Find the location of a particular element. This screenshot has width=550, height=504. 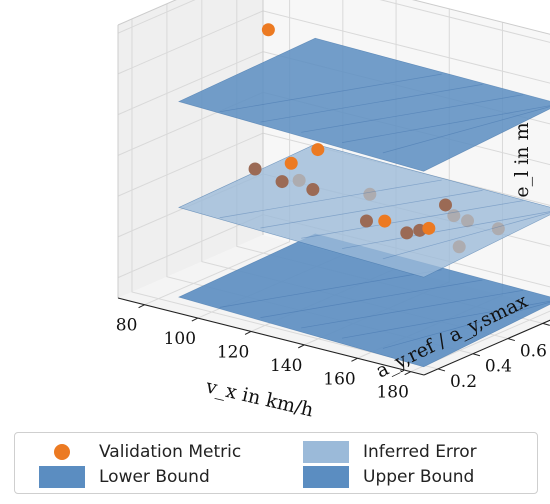

x-tick-label: 140 is located at coordinates (286, 366).